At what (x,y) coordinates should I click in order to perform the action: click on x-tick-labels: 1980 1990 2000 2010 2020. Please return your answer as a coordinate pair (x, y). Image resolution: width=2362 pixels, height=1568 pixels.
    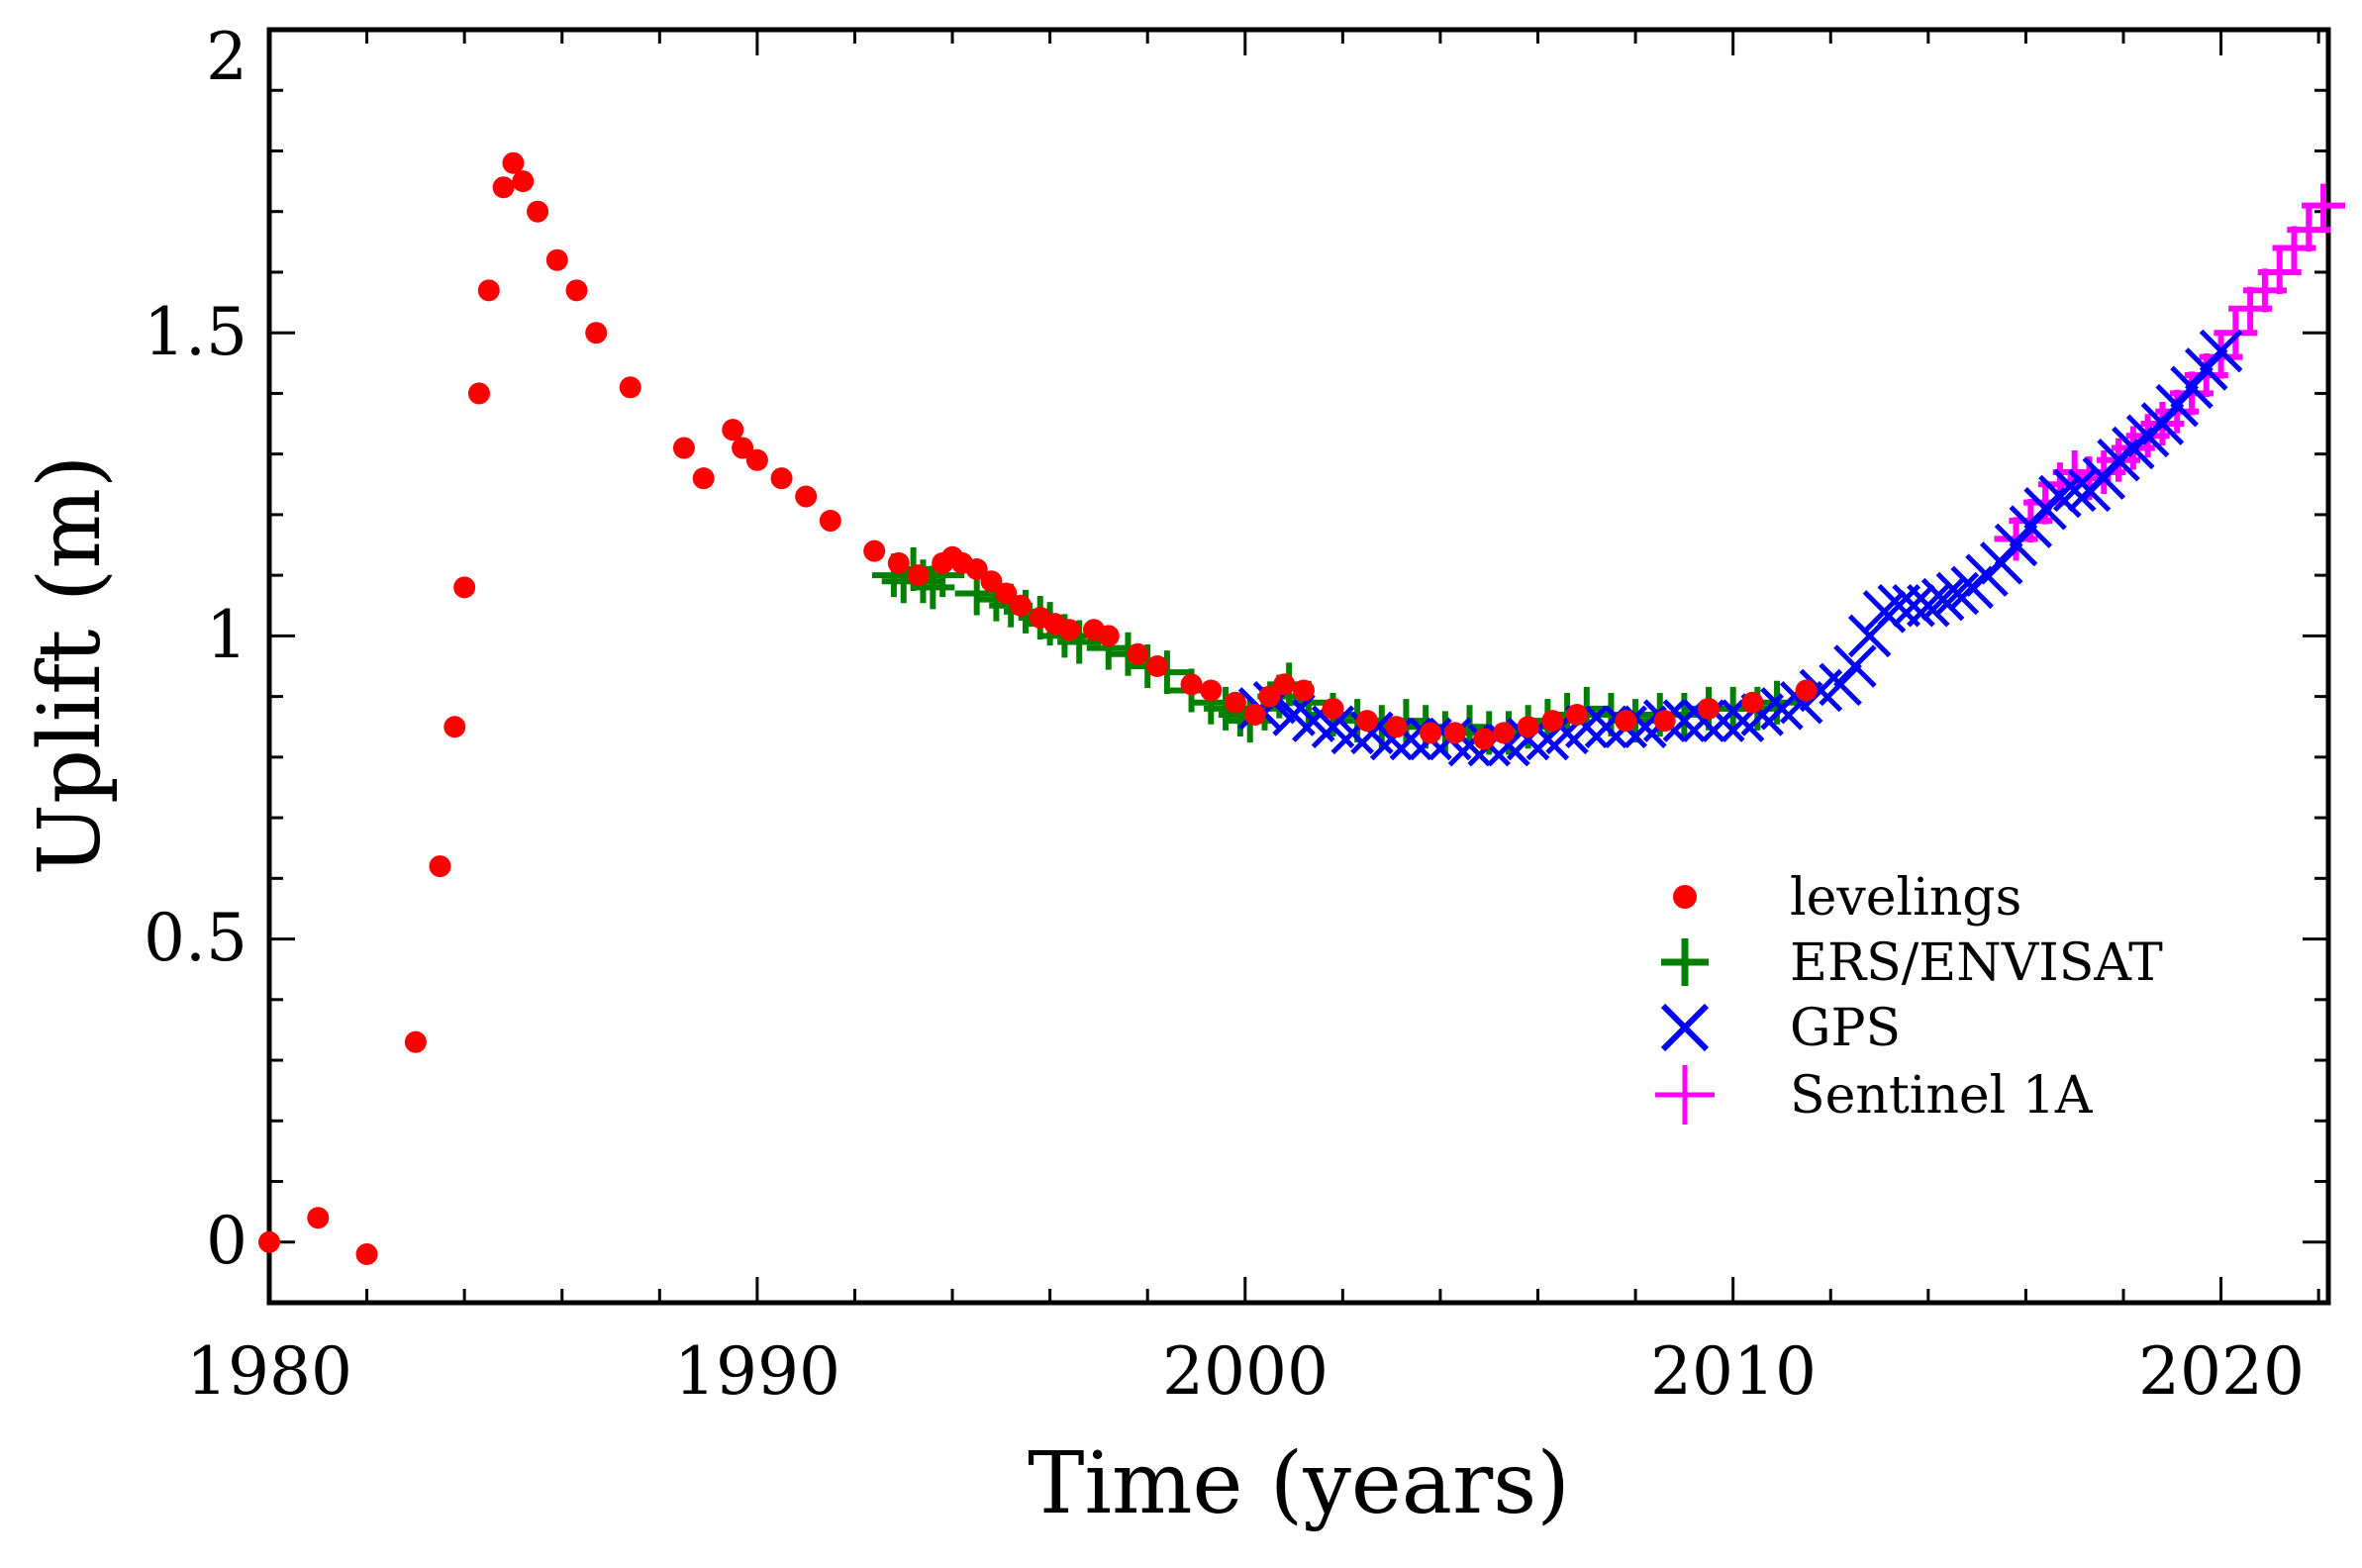
    Looking at the image, I should click on (1246, 1371).